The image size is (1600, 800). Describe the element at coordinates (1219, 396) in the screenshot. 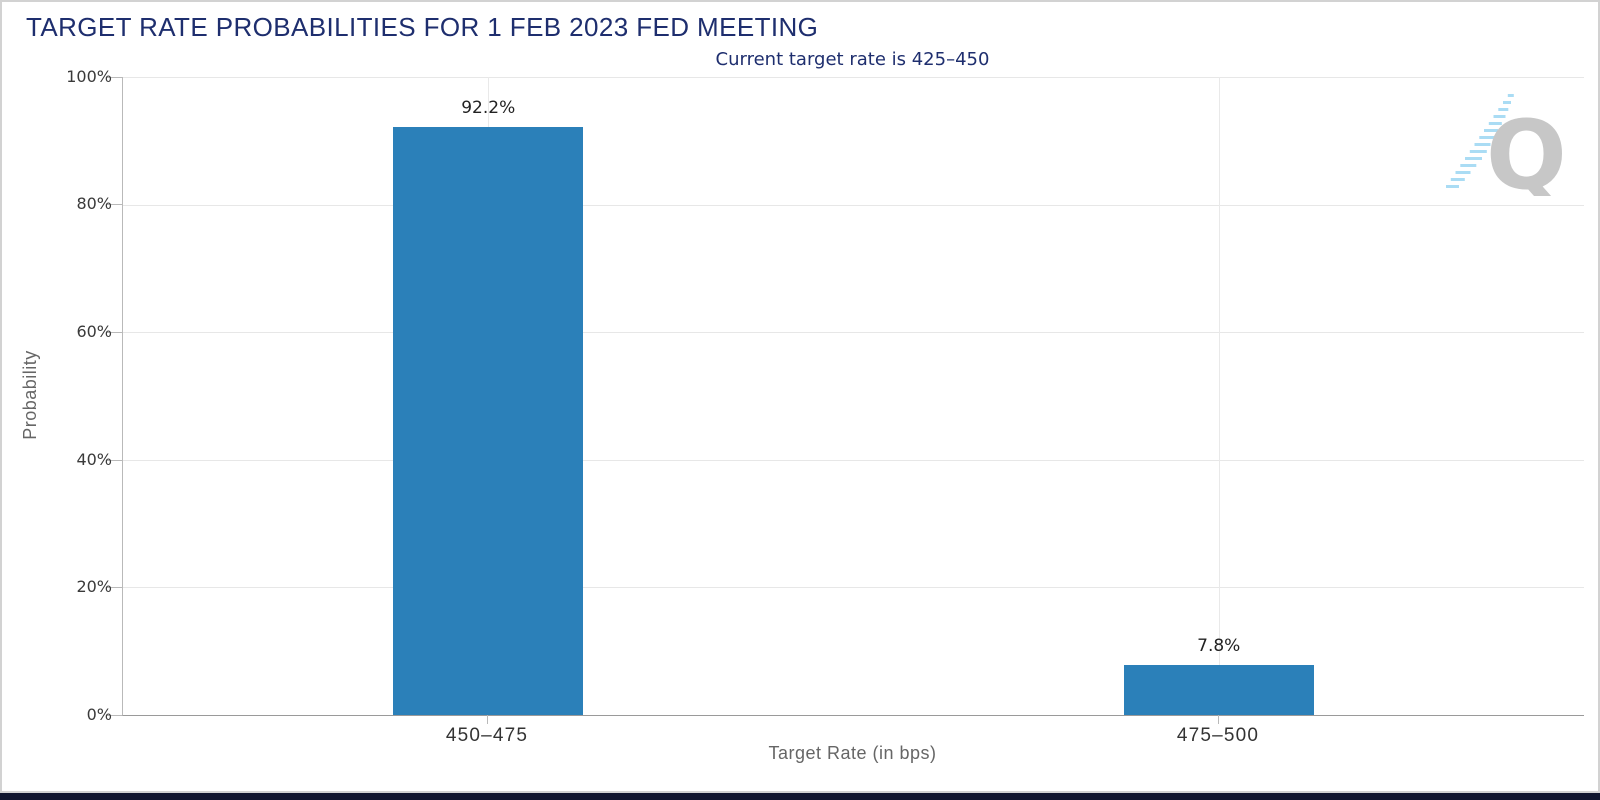

I see `gridline-v-cat2` at that location.